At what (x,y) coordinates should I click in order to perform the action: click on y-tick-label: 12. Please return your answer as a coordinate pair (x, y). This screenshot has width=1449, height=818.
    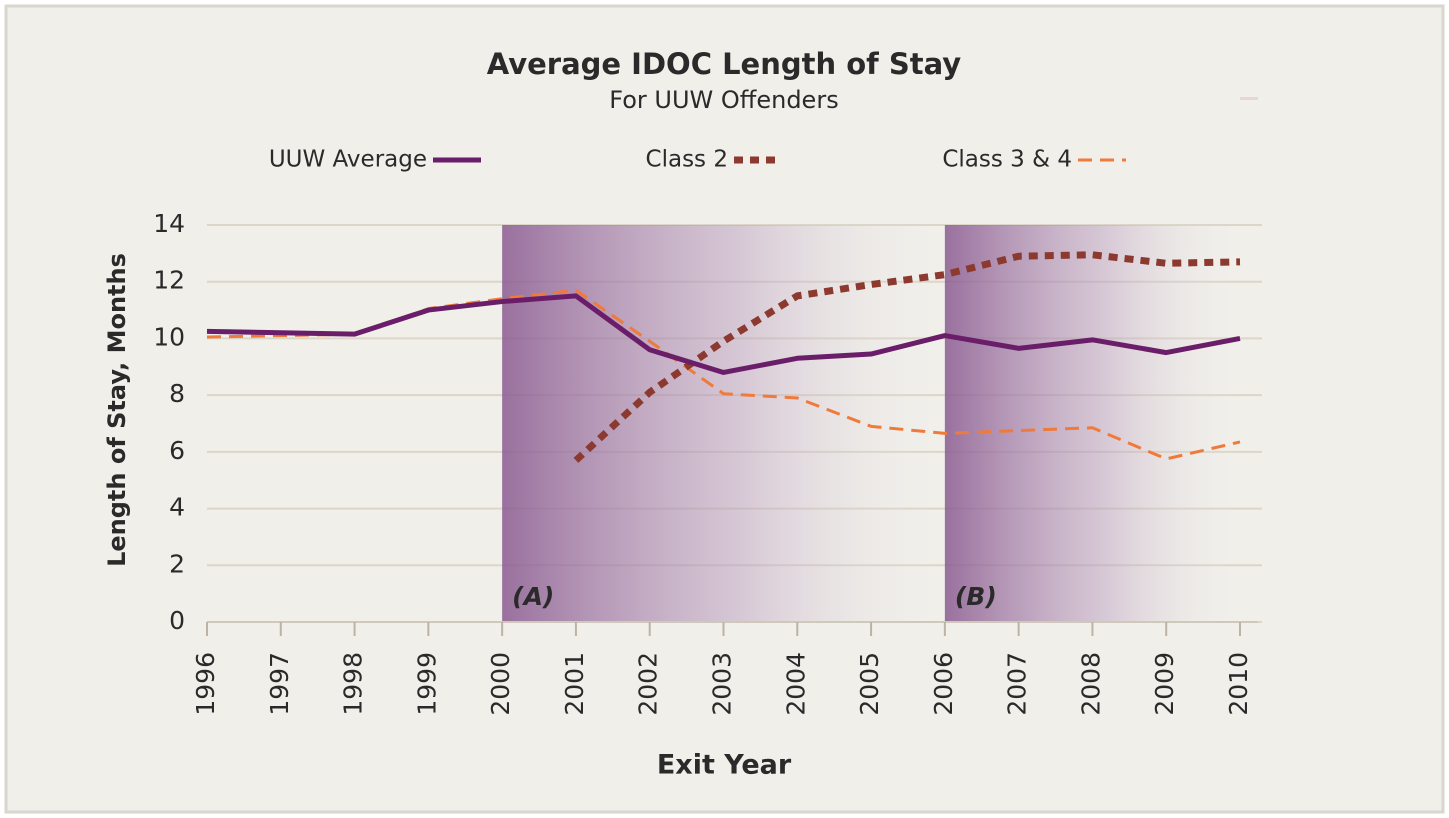
    Looking at the image, I should click on (169, 280).